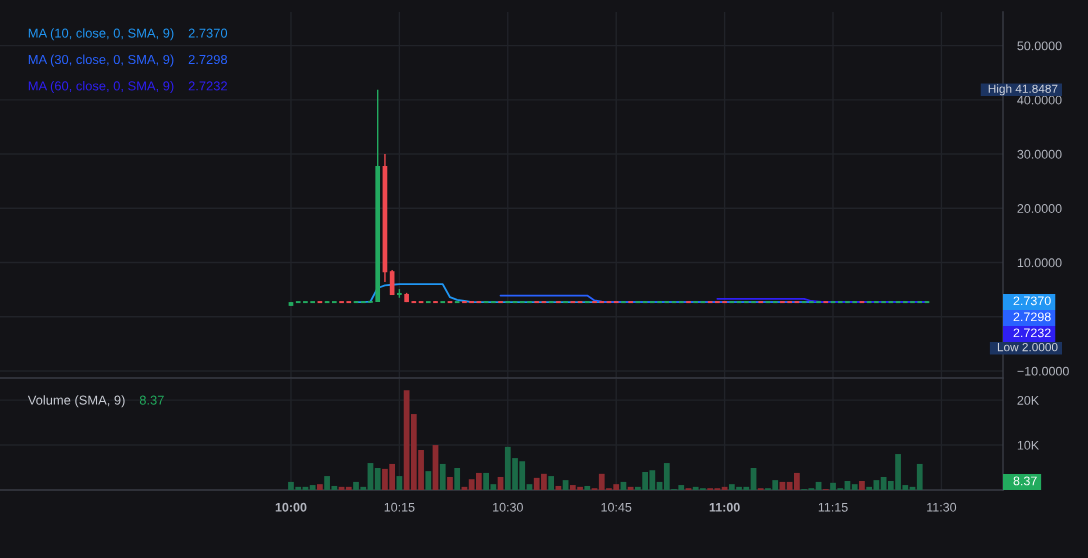 Image resolution: width=1088 pixels, height=558 pixels. I want to click on x-tick-label: 10:30, so click(508, 507).